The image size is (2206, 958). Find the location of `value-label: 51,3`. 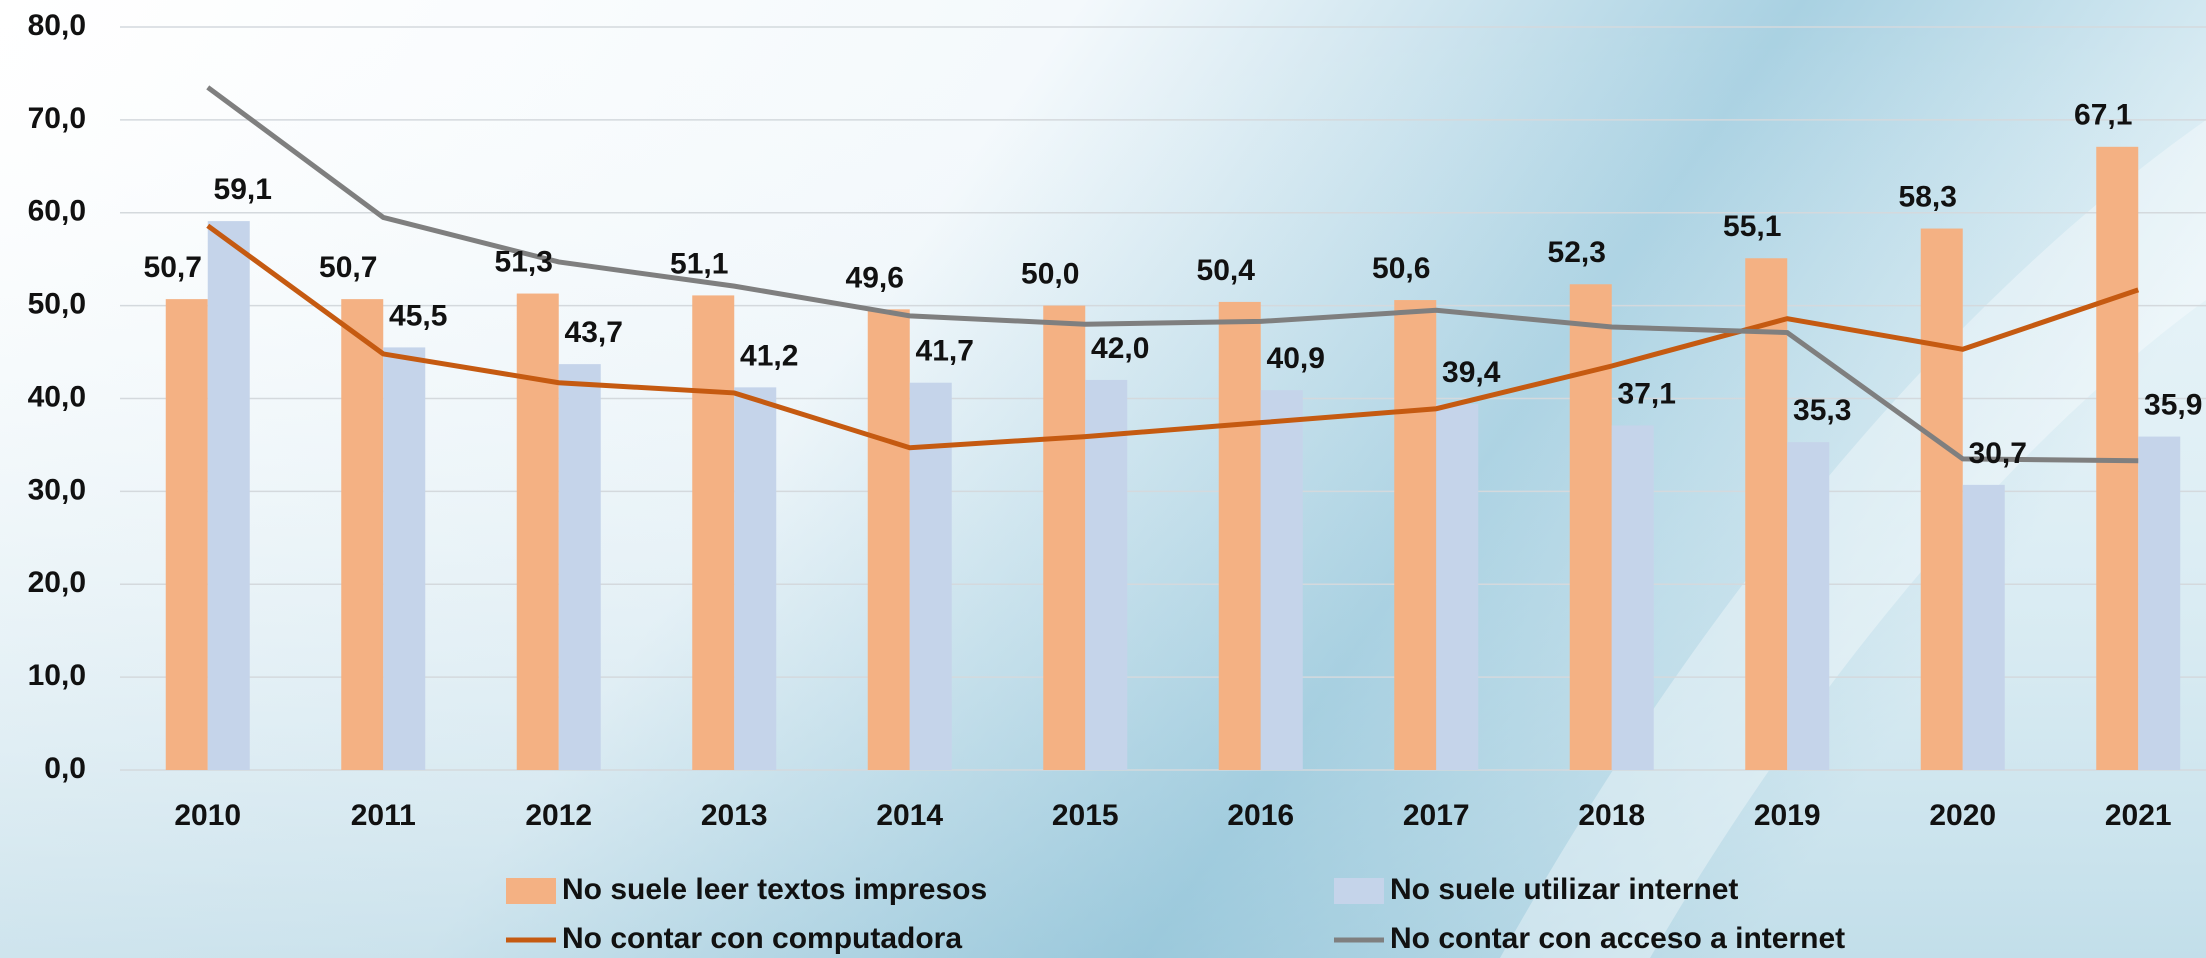

value-label: 51,3 is located at coordinates (524, 261).